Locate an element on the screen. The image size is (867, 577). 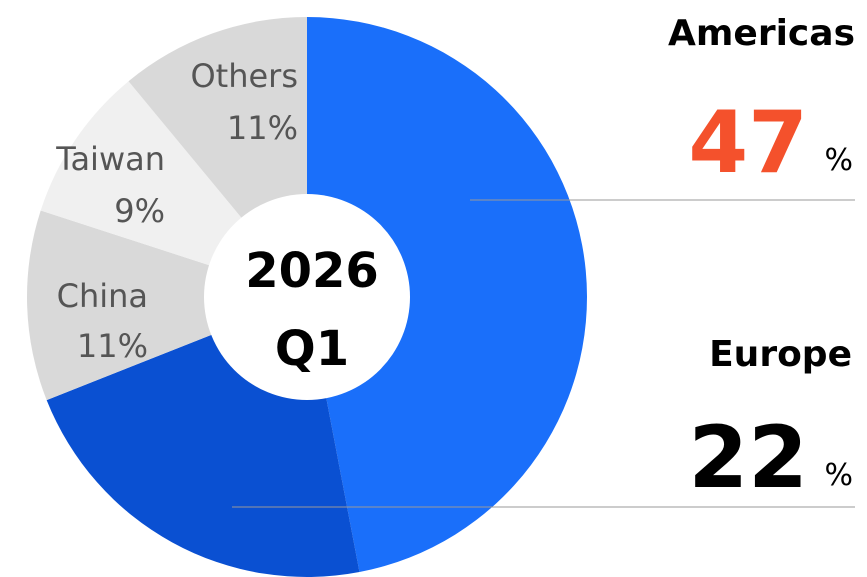
callout-label: Europe is located at coordinates (780, 354).